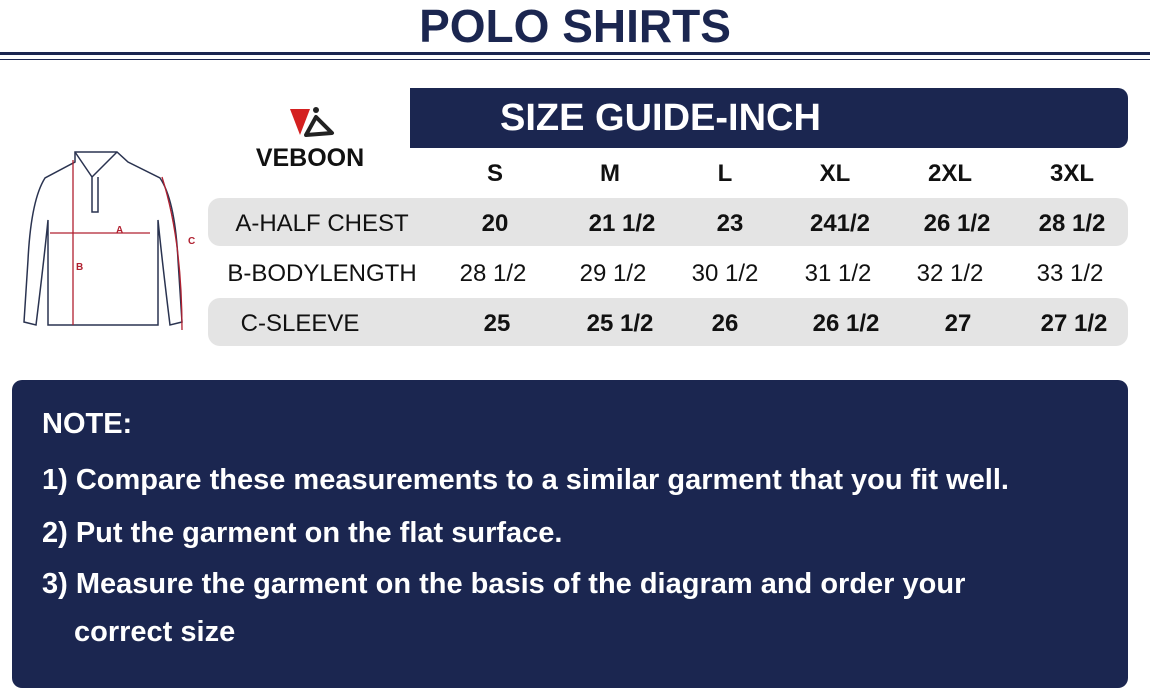 This screenshot has height=692, width=1150. What do you see at coordinates (730, 223) in the screenshot?
I see `cell: 23` at bounding box center [730, 223].